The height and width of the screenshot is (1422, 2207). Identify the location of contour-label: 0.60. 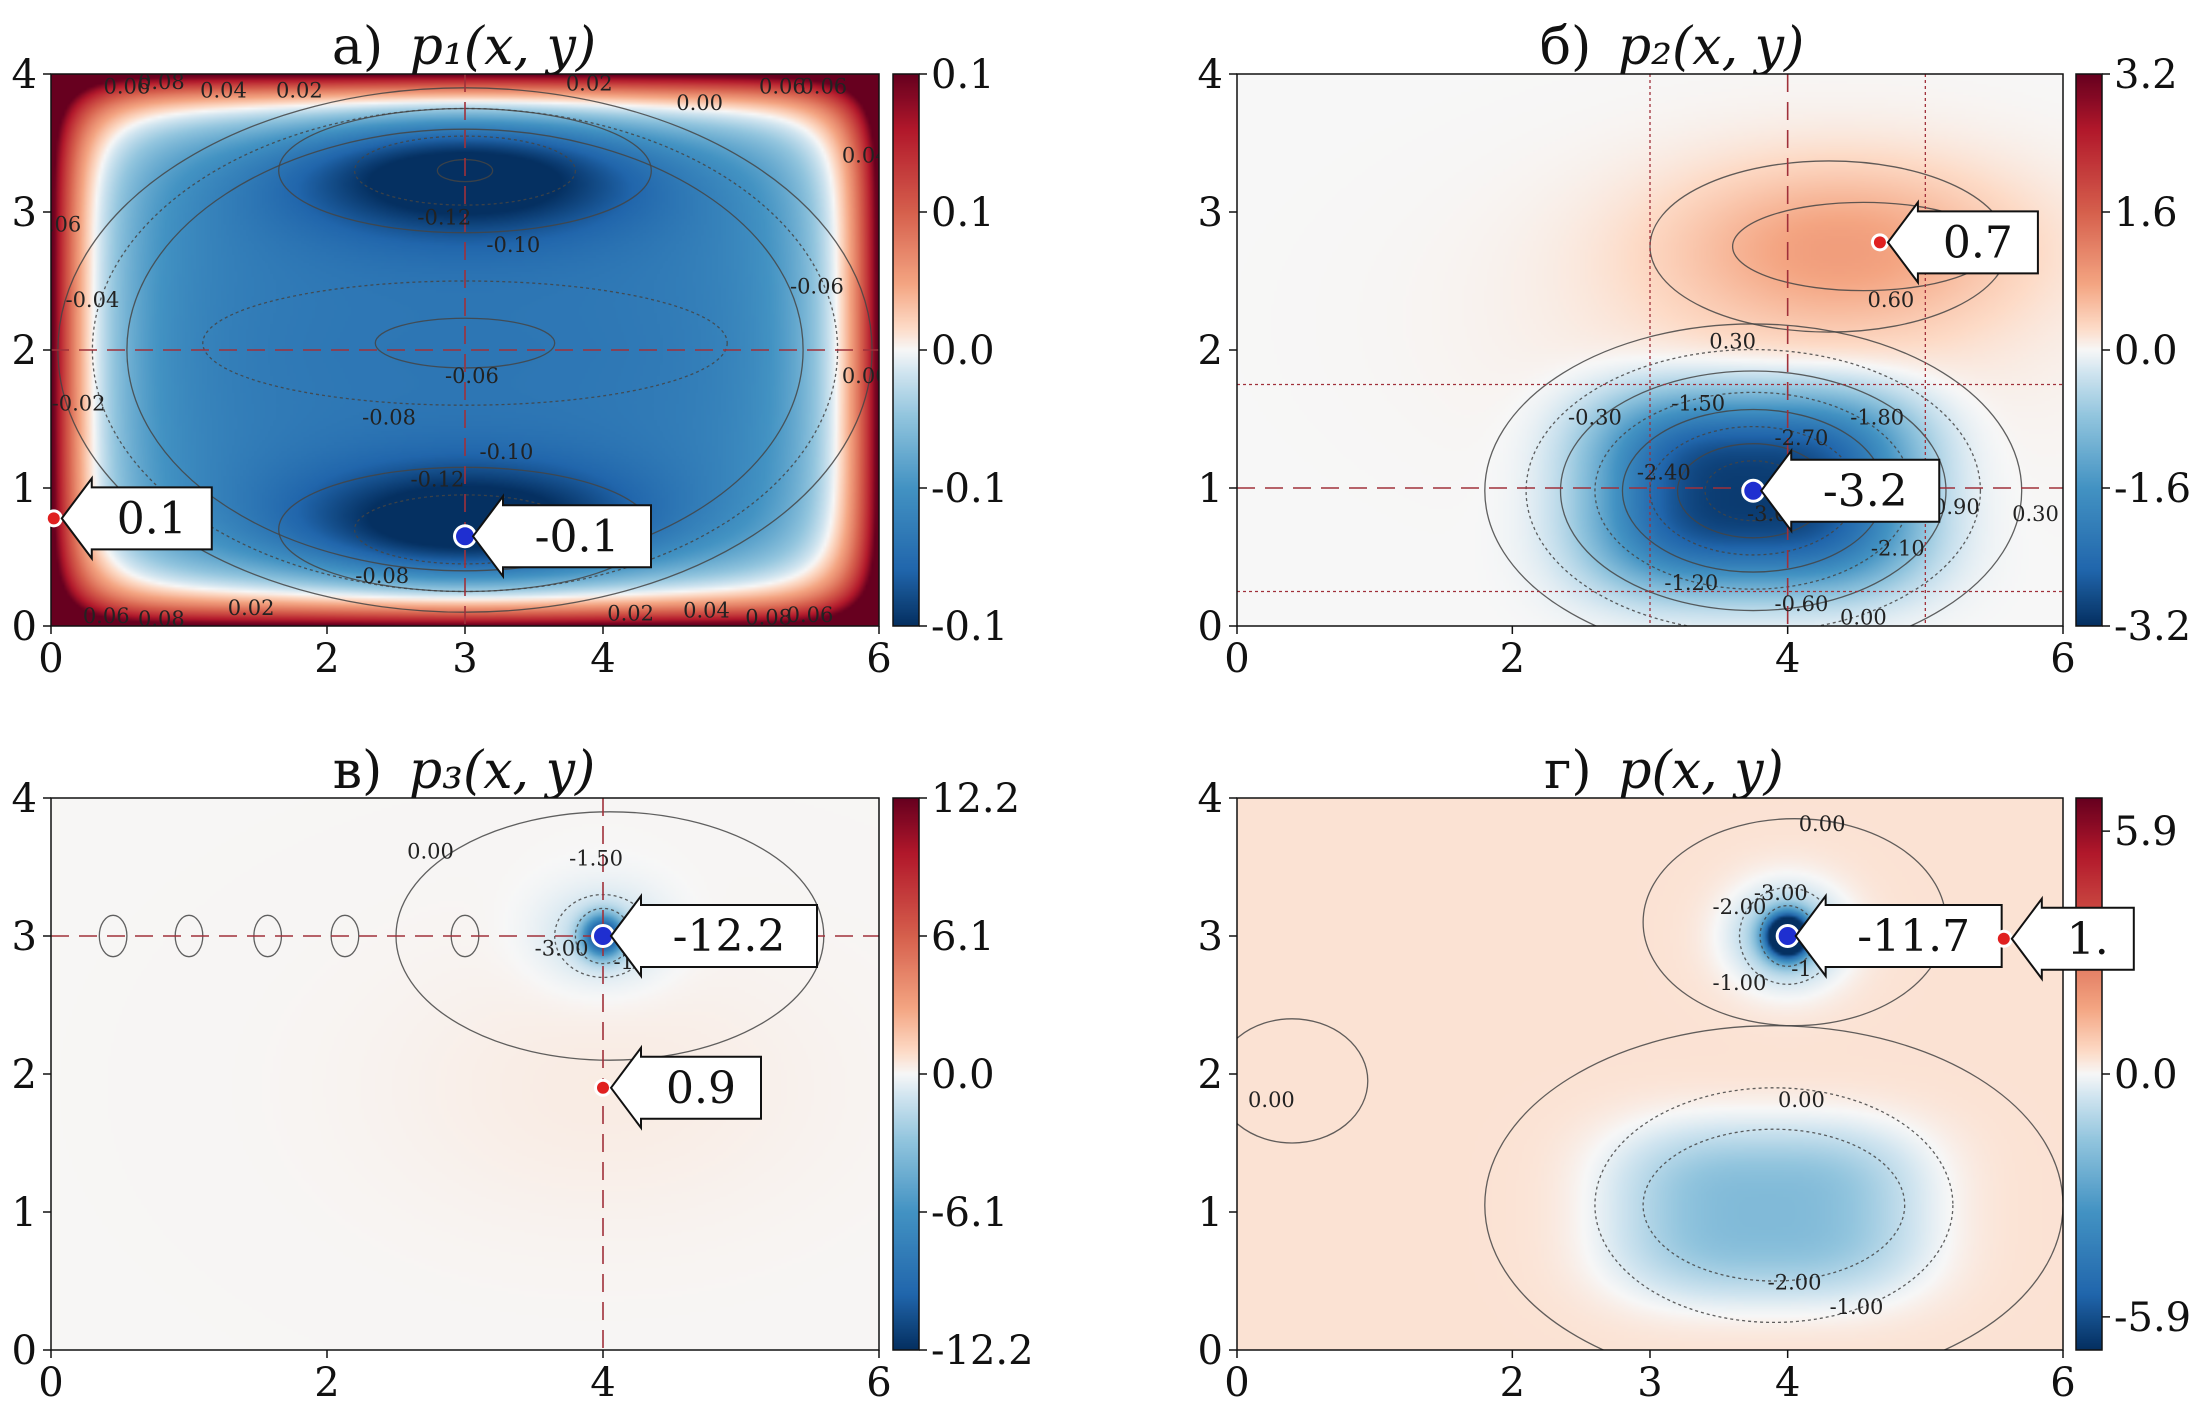
(1891, 300).